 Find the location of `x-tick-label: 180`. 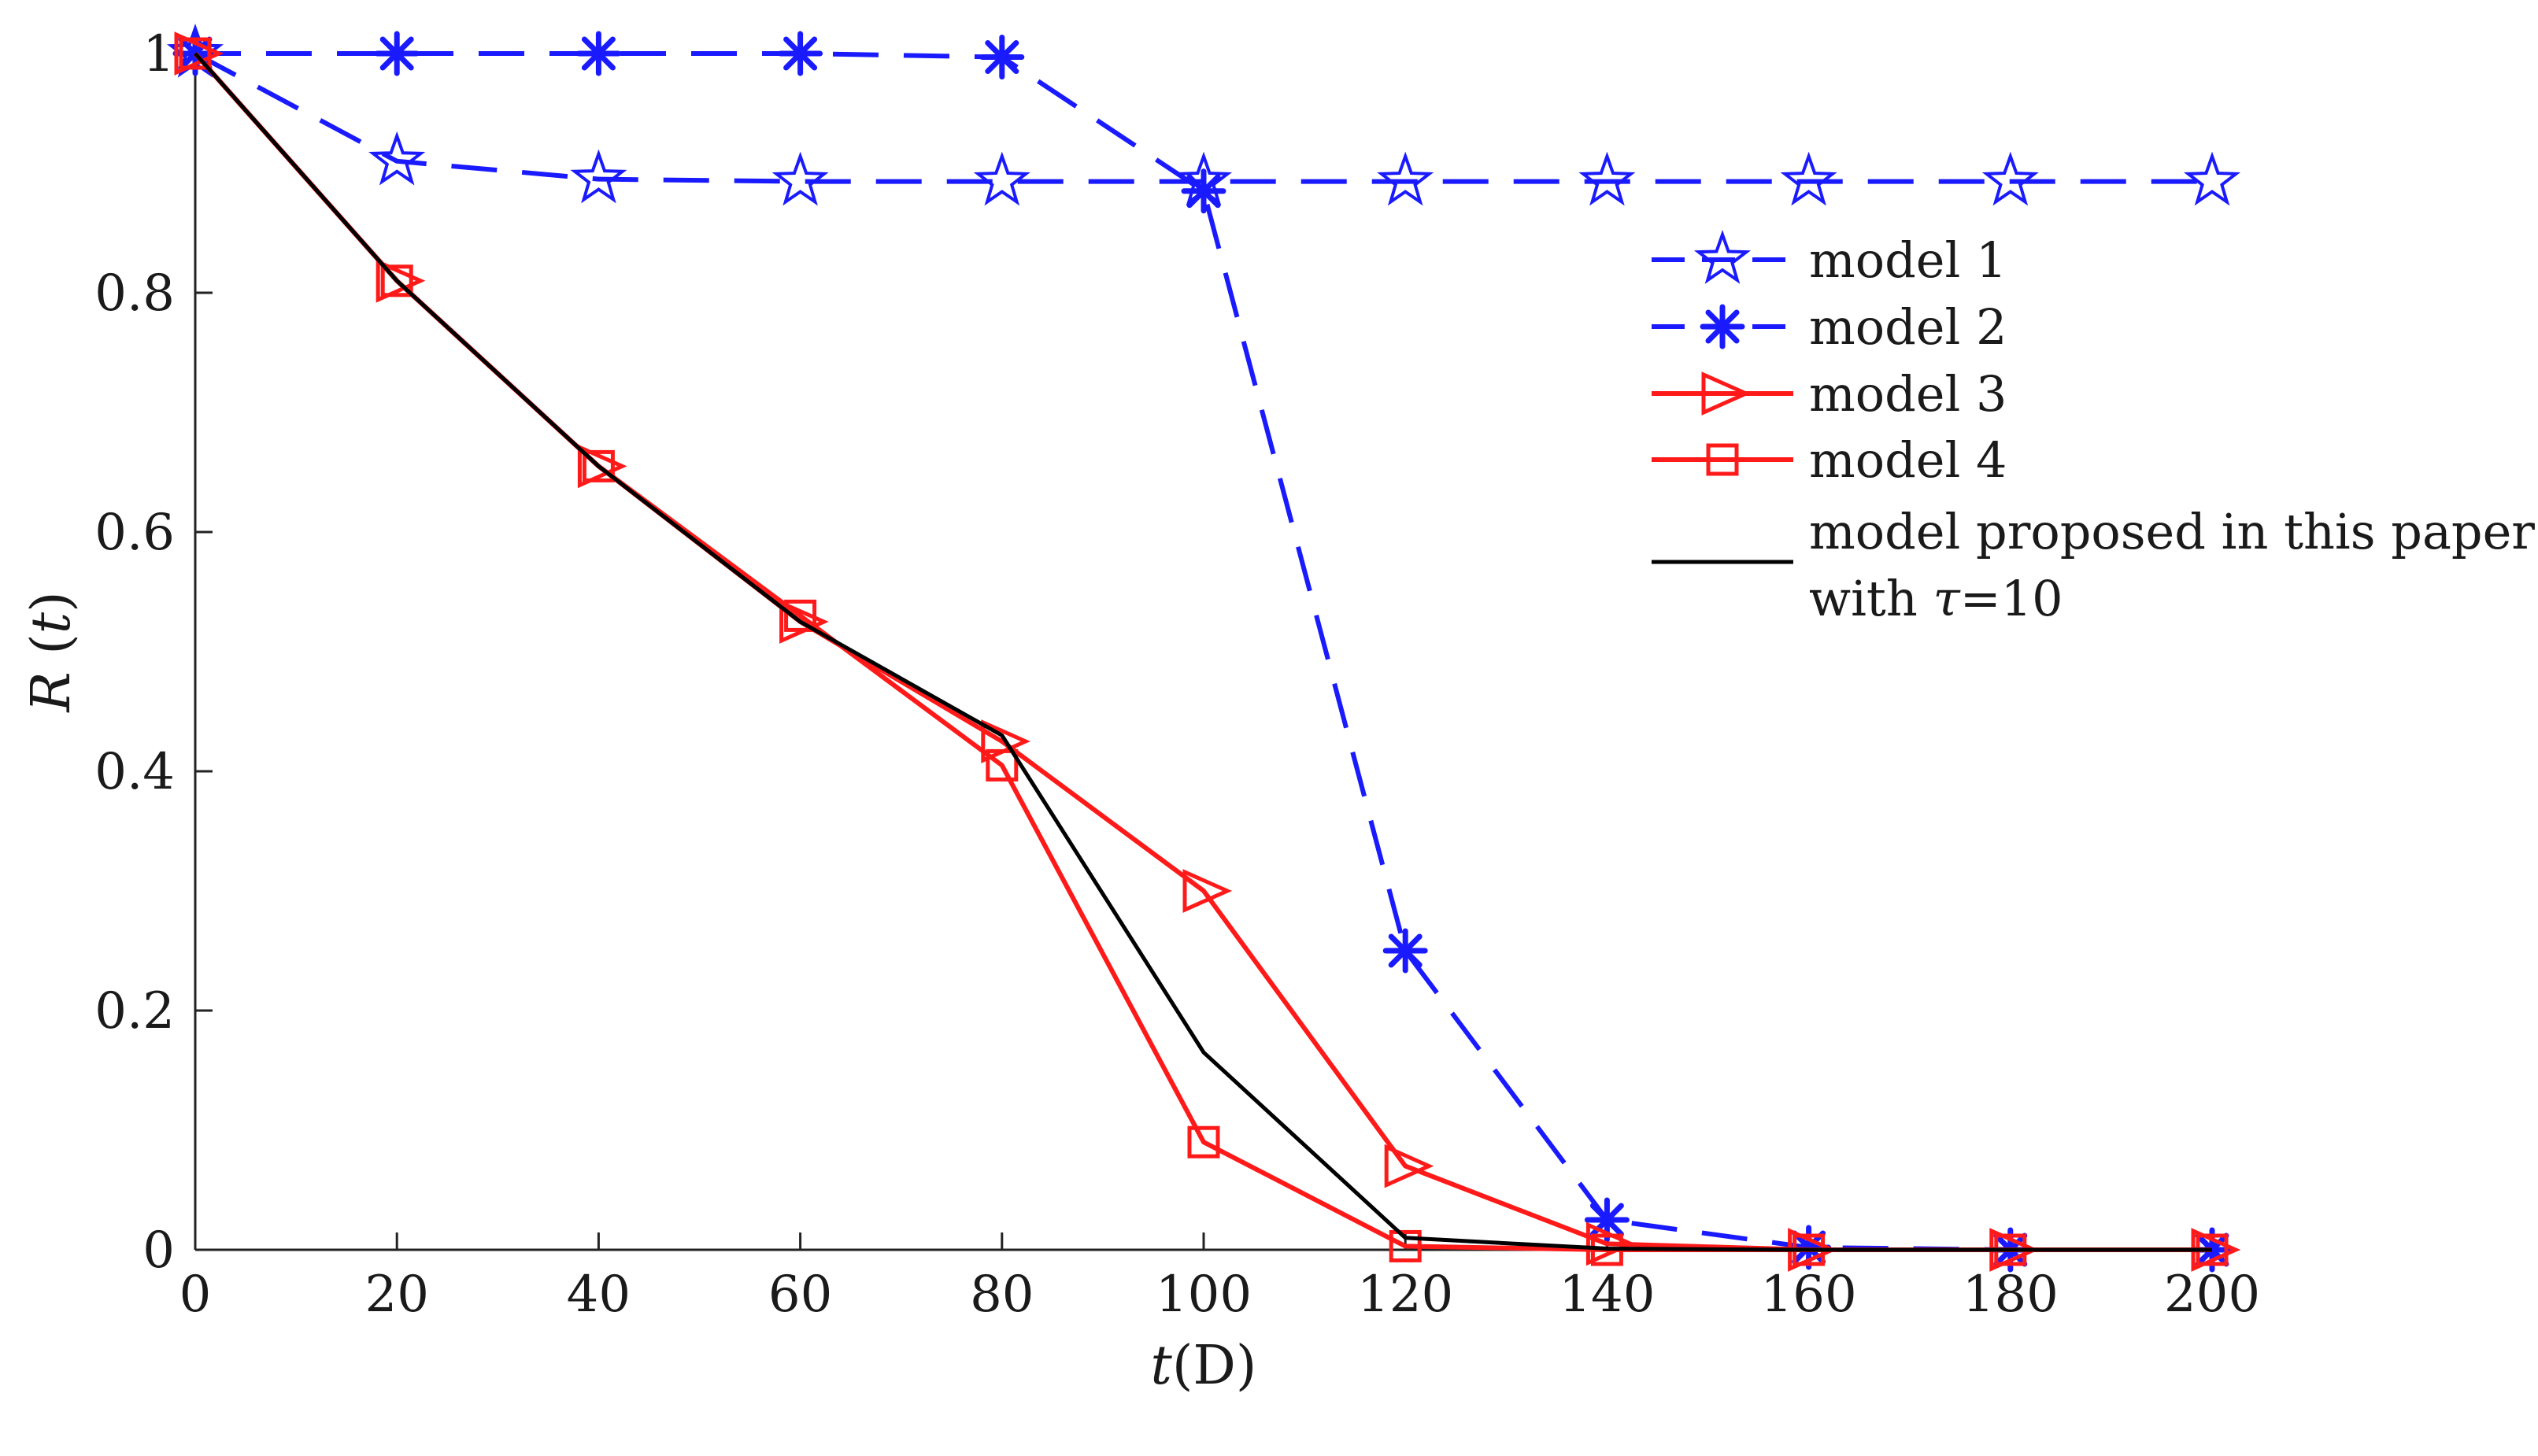

x-tick-label: 180 is located at coordinates (2011, 1295).